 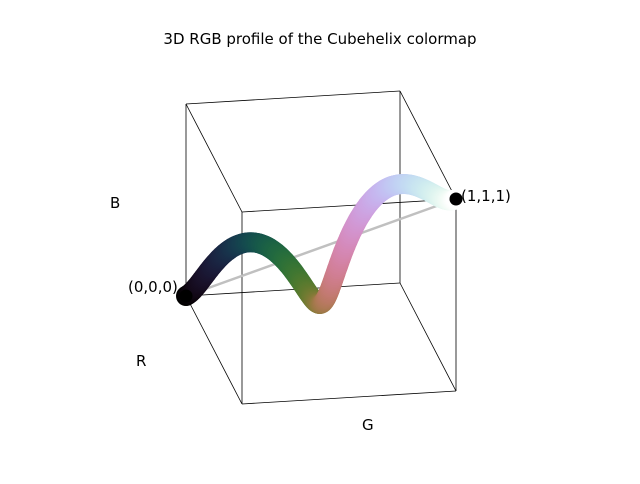 What do you see at coordinates (186, 296) in the screenshot?
I see `origin-marker` at bounding box center [186, 296].